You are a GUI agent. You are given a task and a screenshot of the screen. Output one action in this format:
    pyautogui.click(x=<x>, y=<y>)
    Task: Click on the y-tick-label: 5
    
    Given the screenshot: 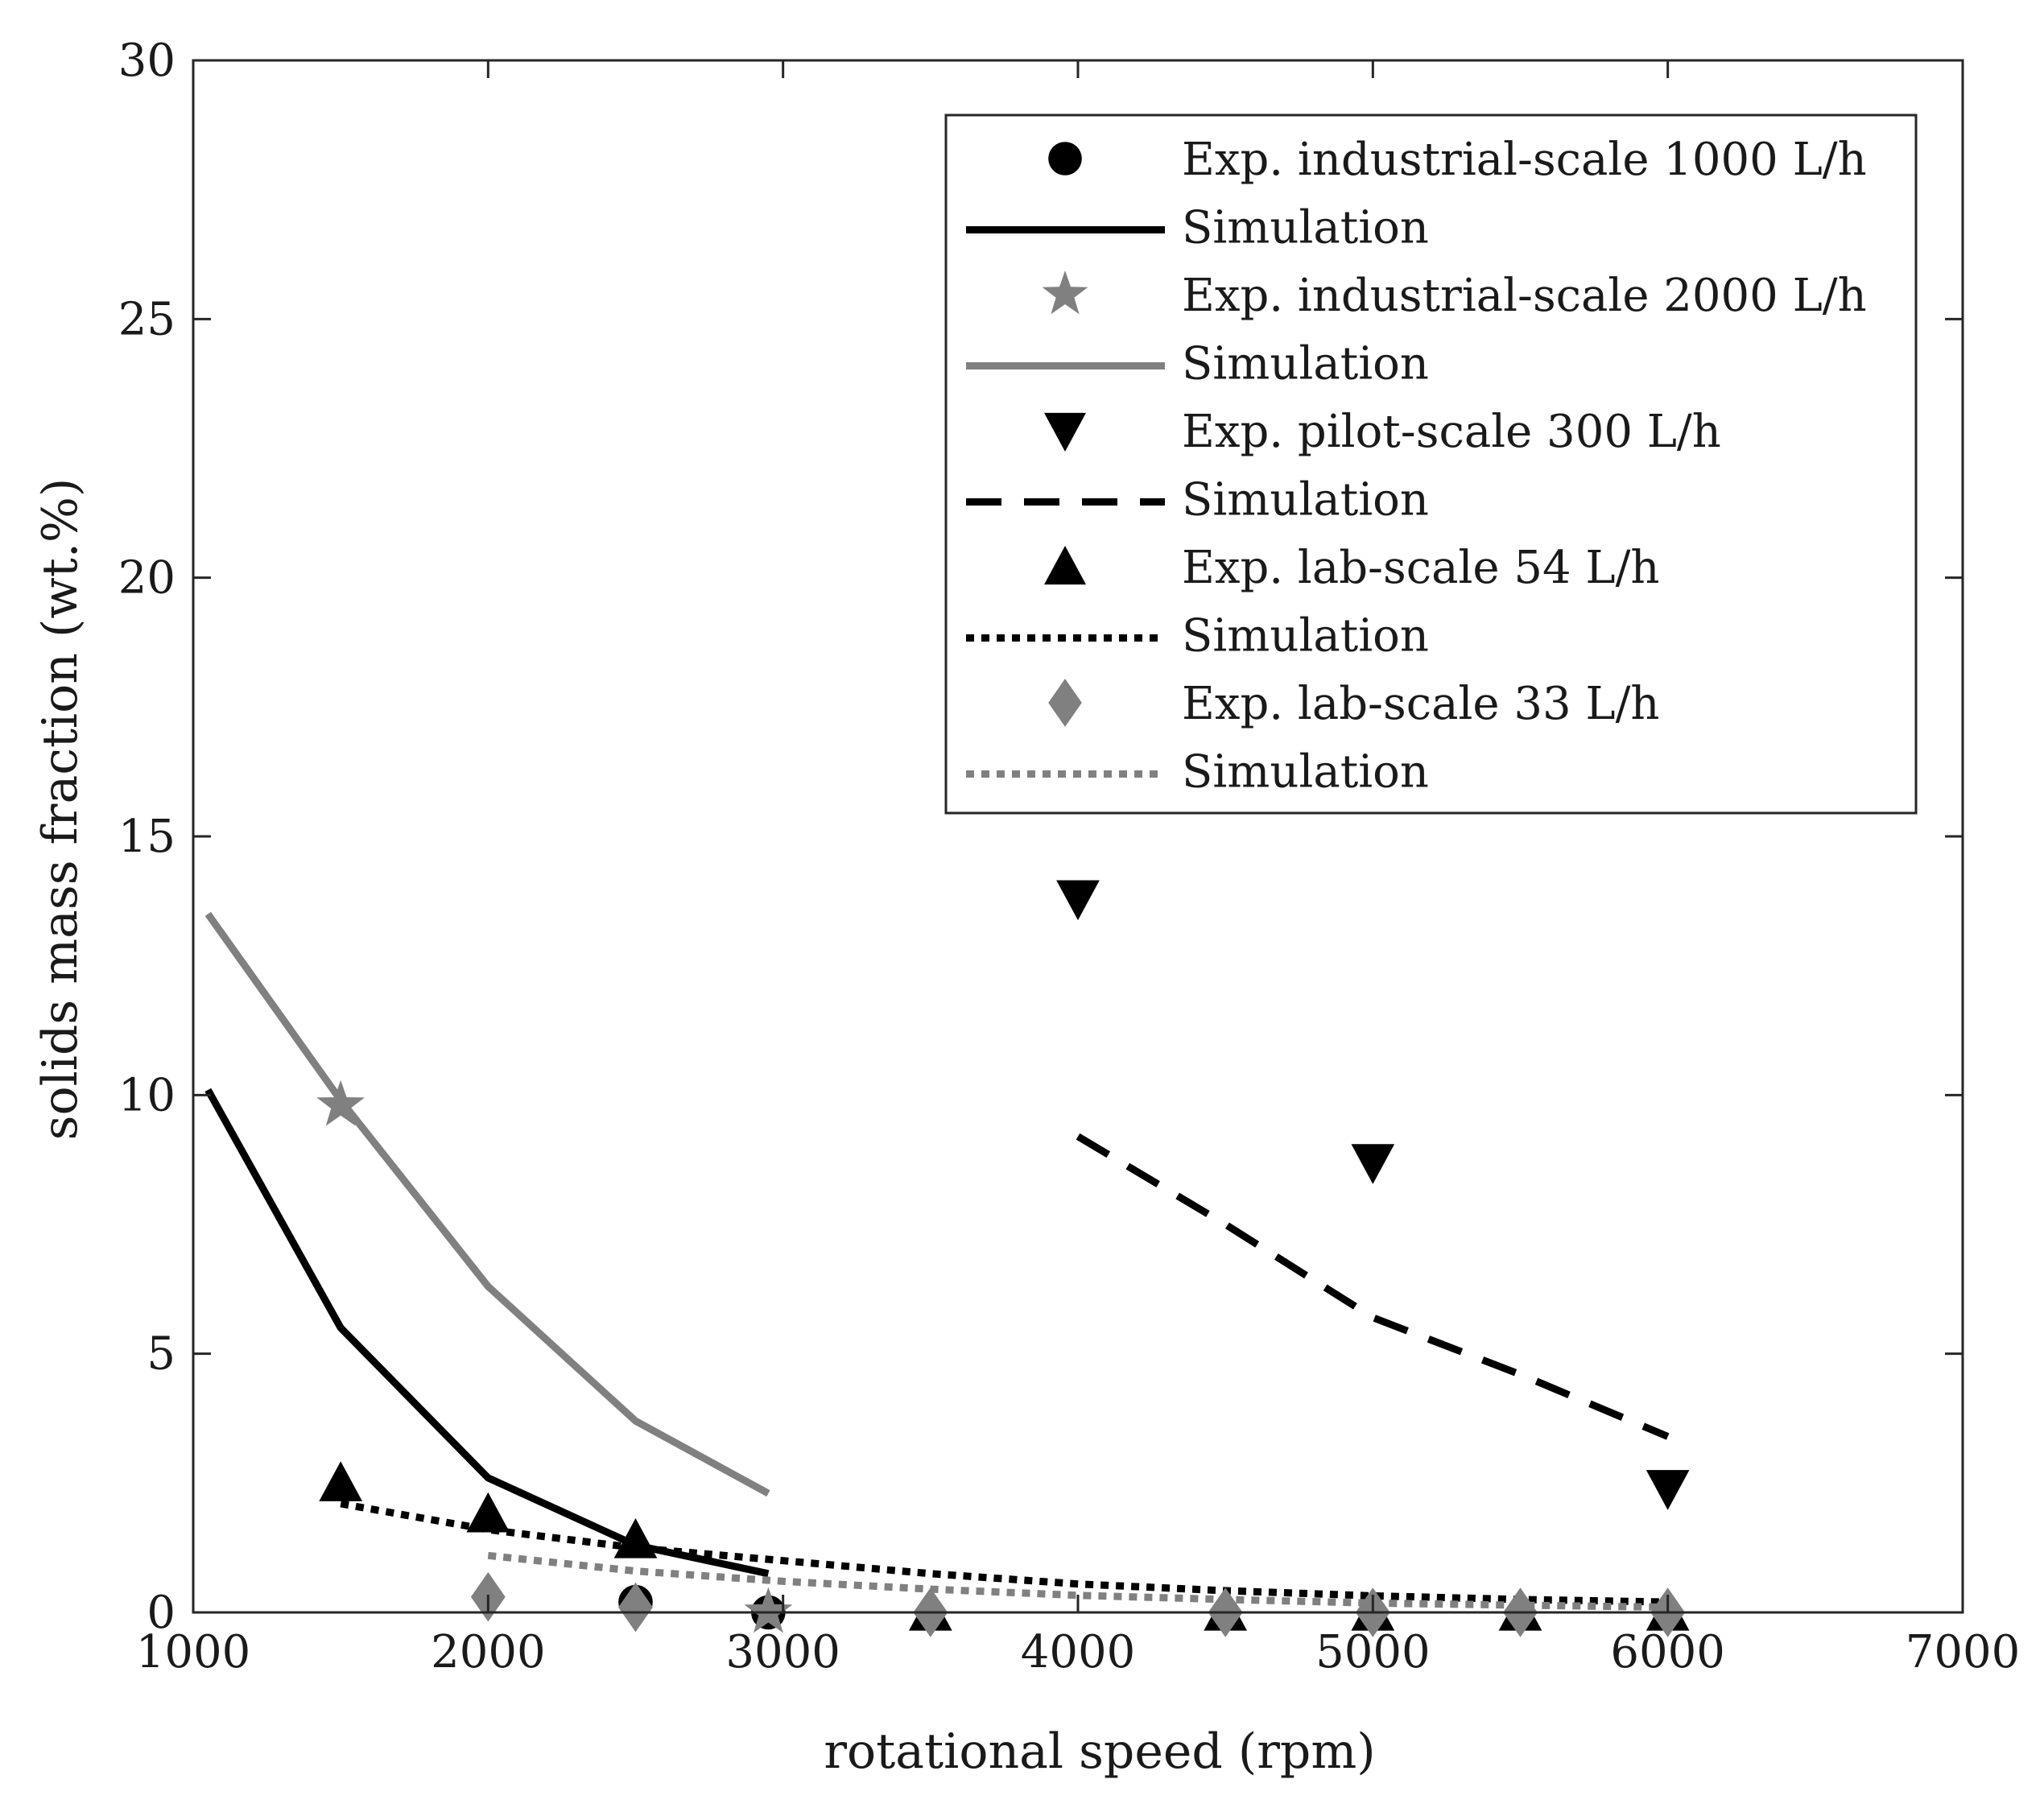 What is the action you would take?
    pyautogui.click(x=161, y=1354)
    